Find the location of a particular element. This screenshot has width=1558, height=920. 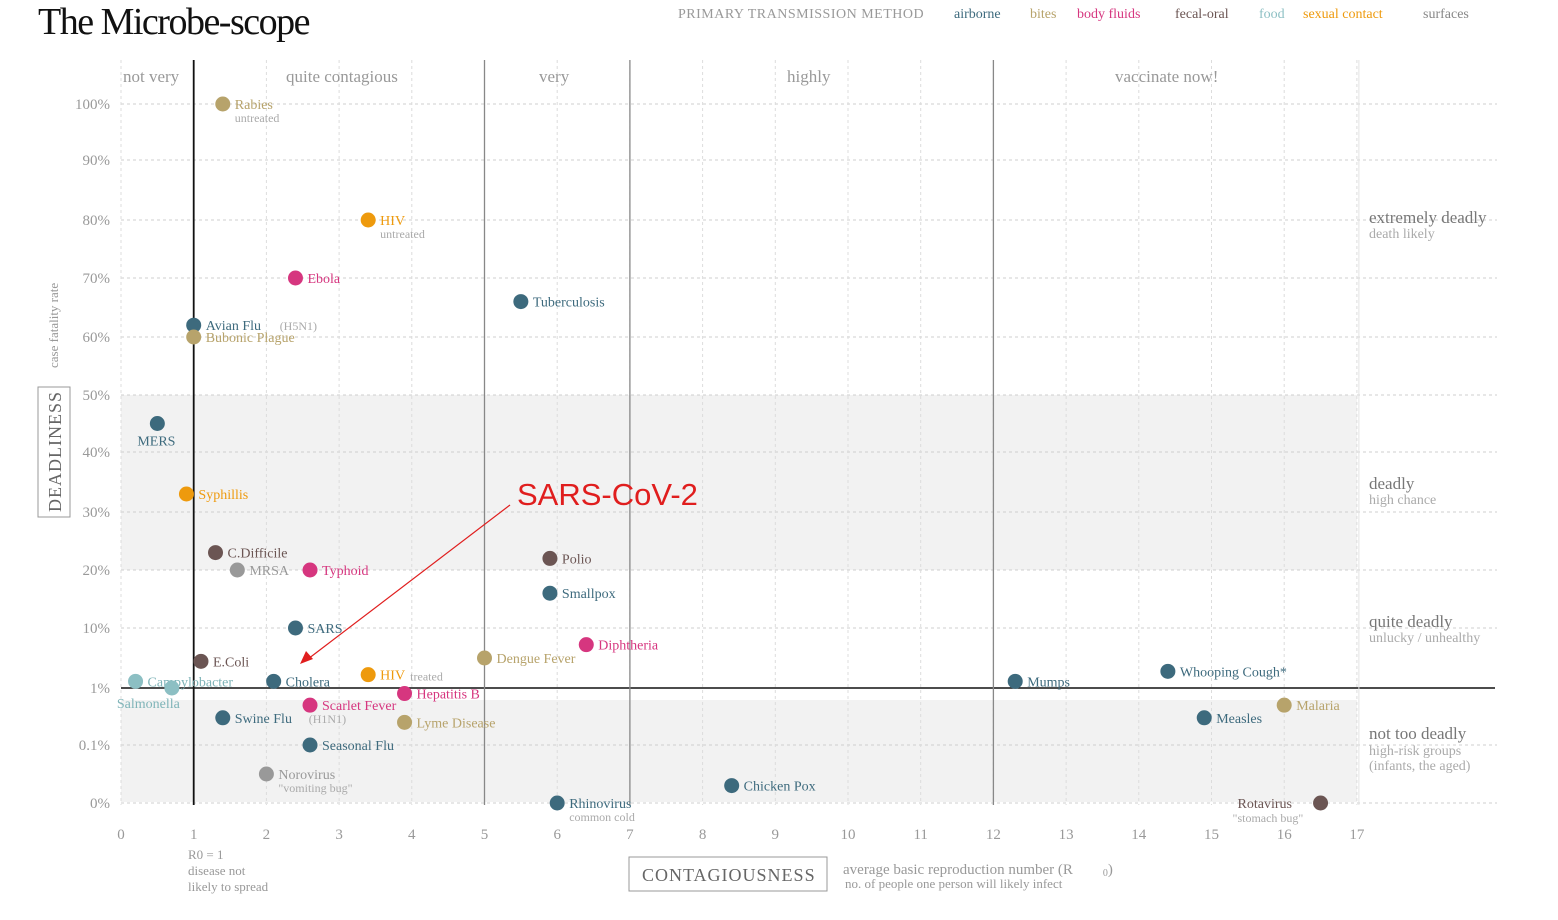

point-hiv: HIV treated is located at coordinates (401, 675).